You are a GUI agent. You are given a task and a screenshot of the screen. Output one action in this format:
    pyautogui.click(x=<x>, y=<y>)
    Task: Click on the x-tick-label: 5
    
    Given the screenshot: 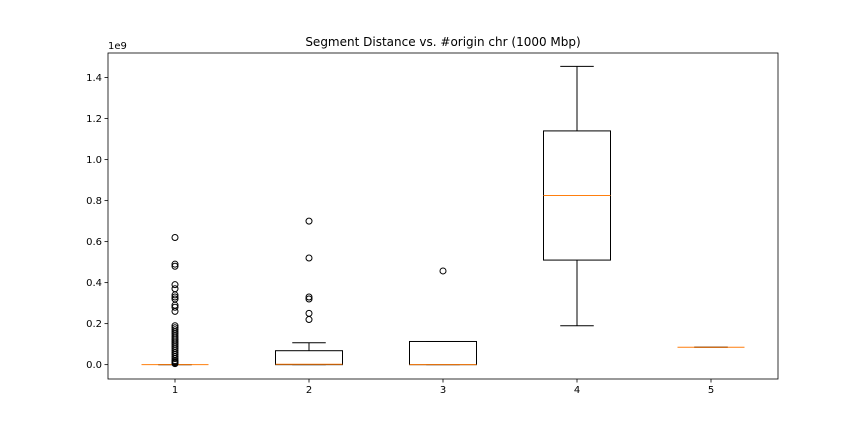 What is the action you would take?
    pyautogui.click(x=711, y=390)
    